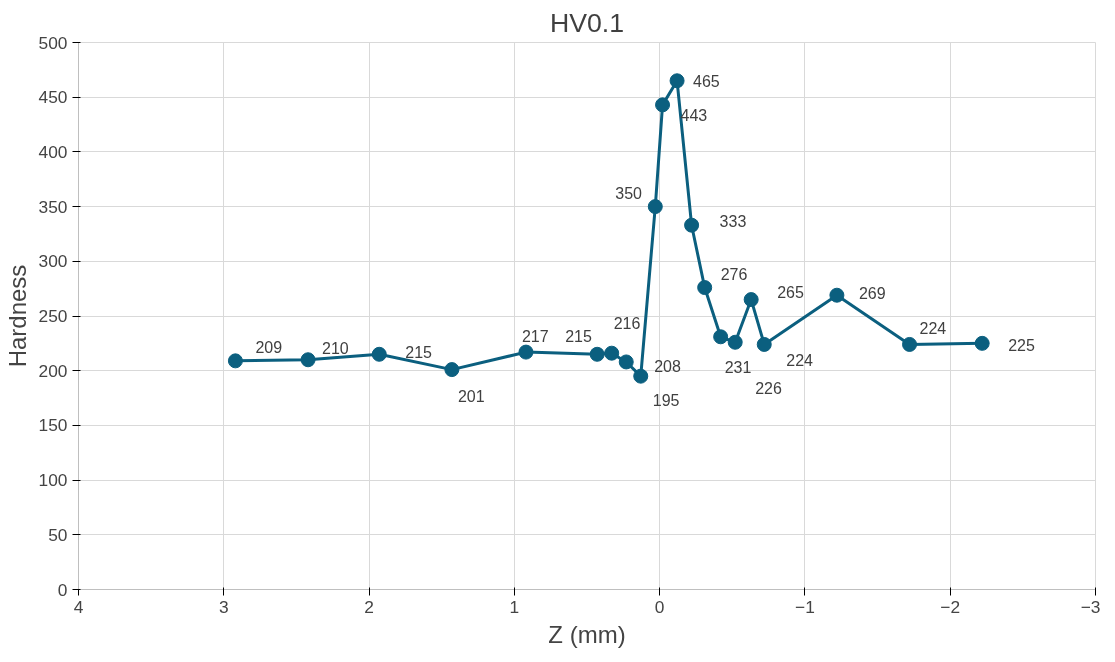 This screenshot has width=1115, height=662. What do you see at coordinates (514, 606) in the screenshot?
I see `x-tick-label: 1` at bounding box center [514, 606].